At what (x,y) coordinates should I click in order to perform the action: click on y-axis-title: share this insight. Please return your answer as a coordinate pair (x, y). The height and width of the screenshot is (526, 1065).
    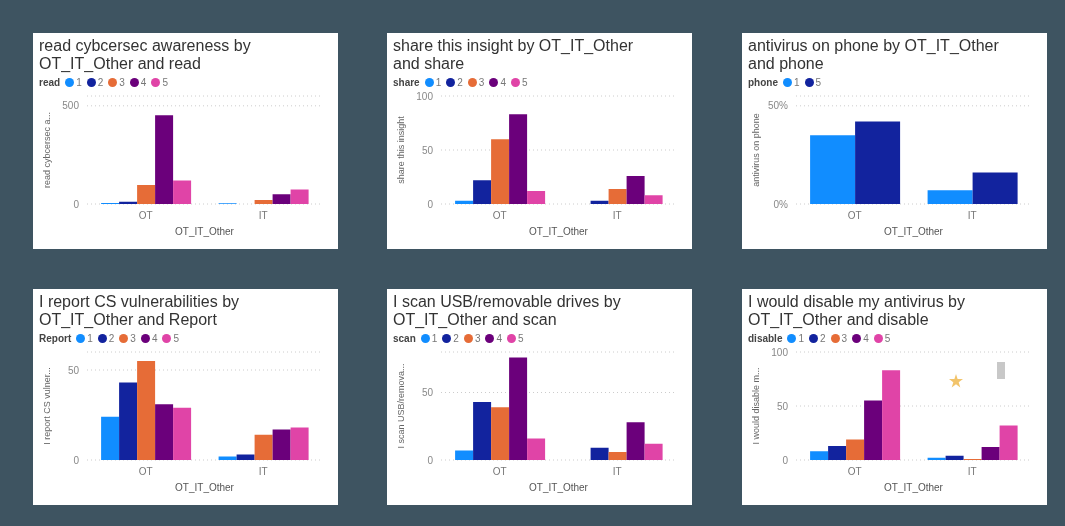
    Looking at the image, I should click on (401, 149).